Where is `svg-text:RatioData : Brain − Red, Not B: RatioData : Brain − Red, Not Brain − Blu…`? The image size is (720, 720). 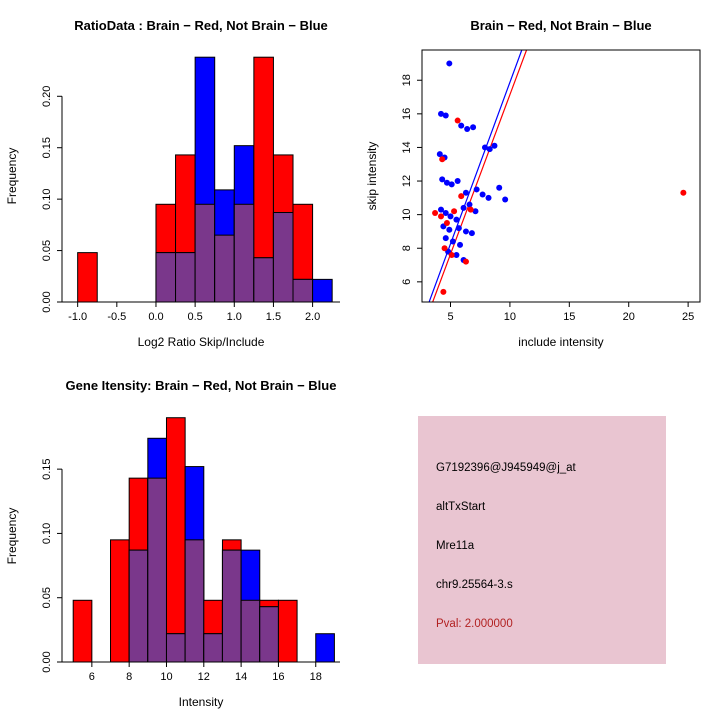
svg-text:RatioData : Brain − Red, Not B: RatioData : Brain − Red, Not Brain − Blu… is located at coordinates (201, 25).